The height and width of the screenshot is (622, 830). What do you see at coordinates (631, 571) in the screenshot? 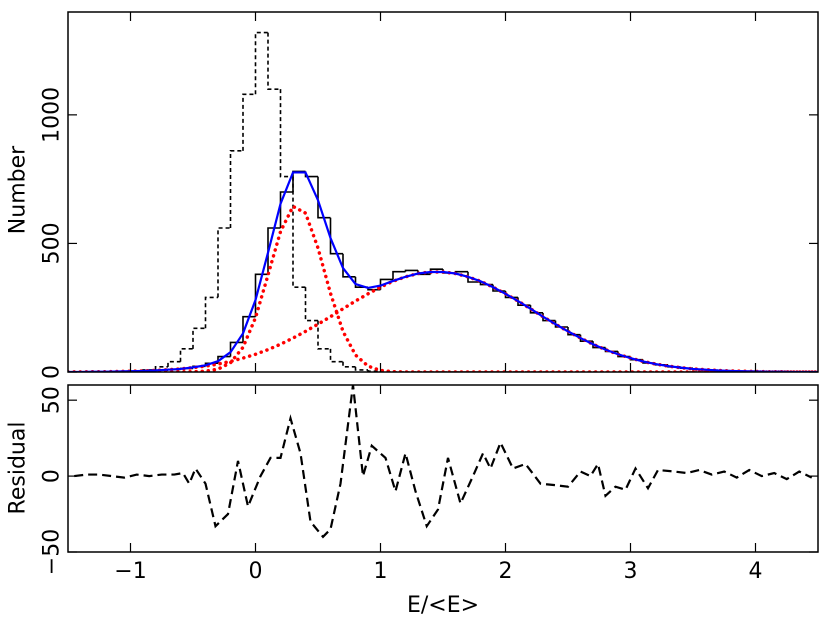
I see `x-tick-label: 3` at bounding box center [631, 571].